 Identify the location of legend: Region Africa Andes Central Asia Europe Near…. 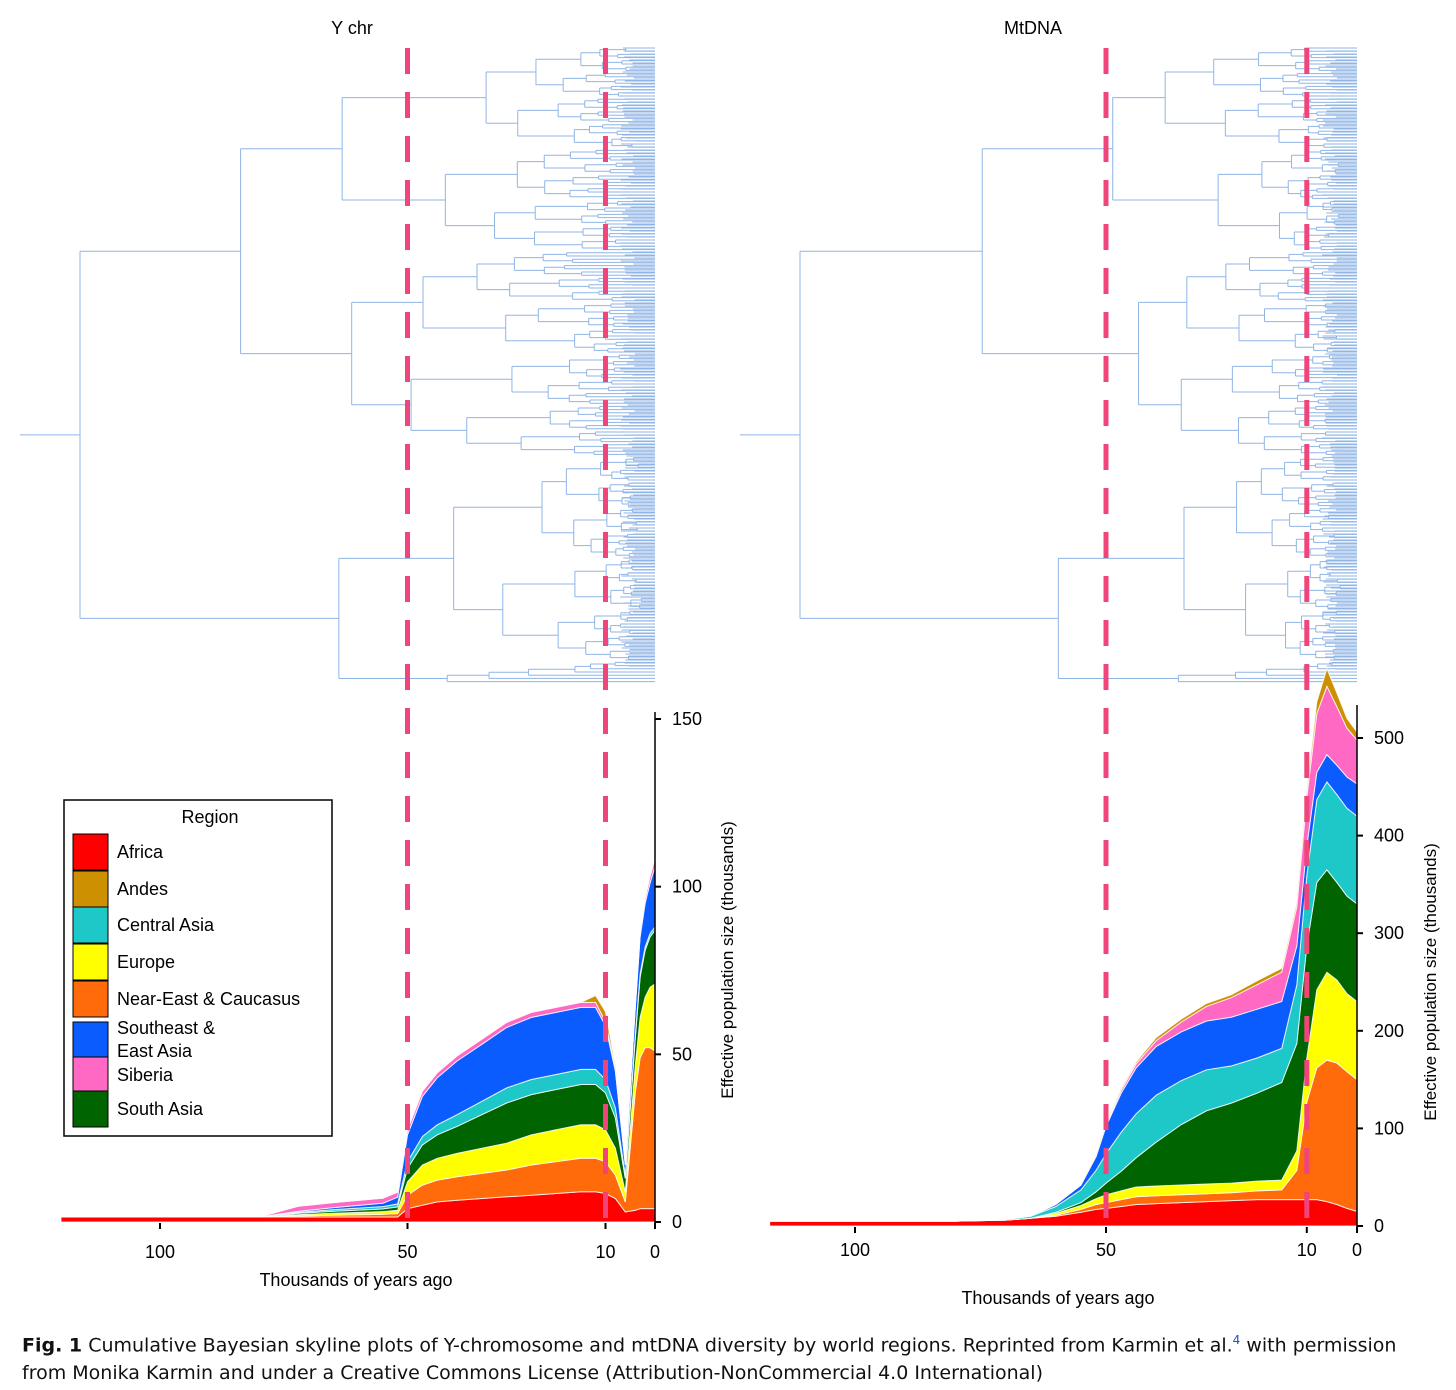
(198, 968).